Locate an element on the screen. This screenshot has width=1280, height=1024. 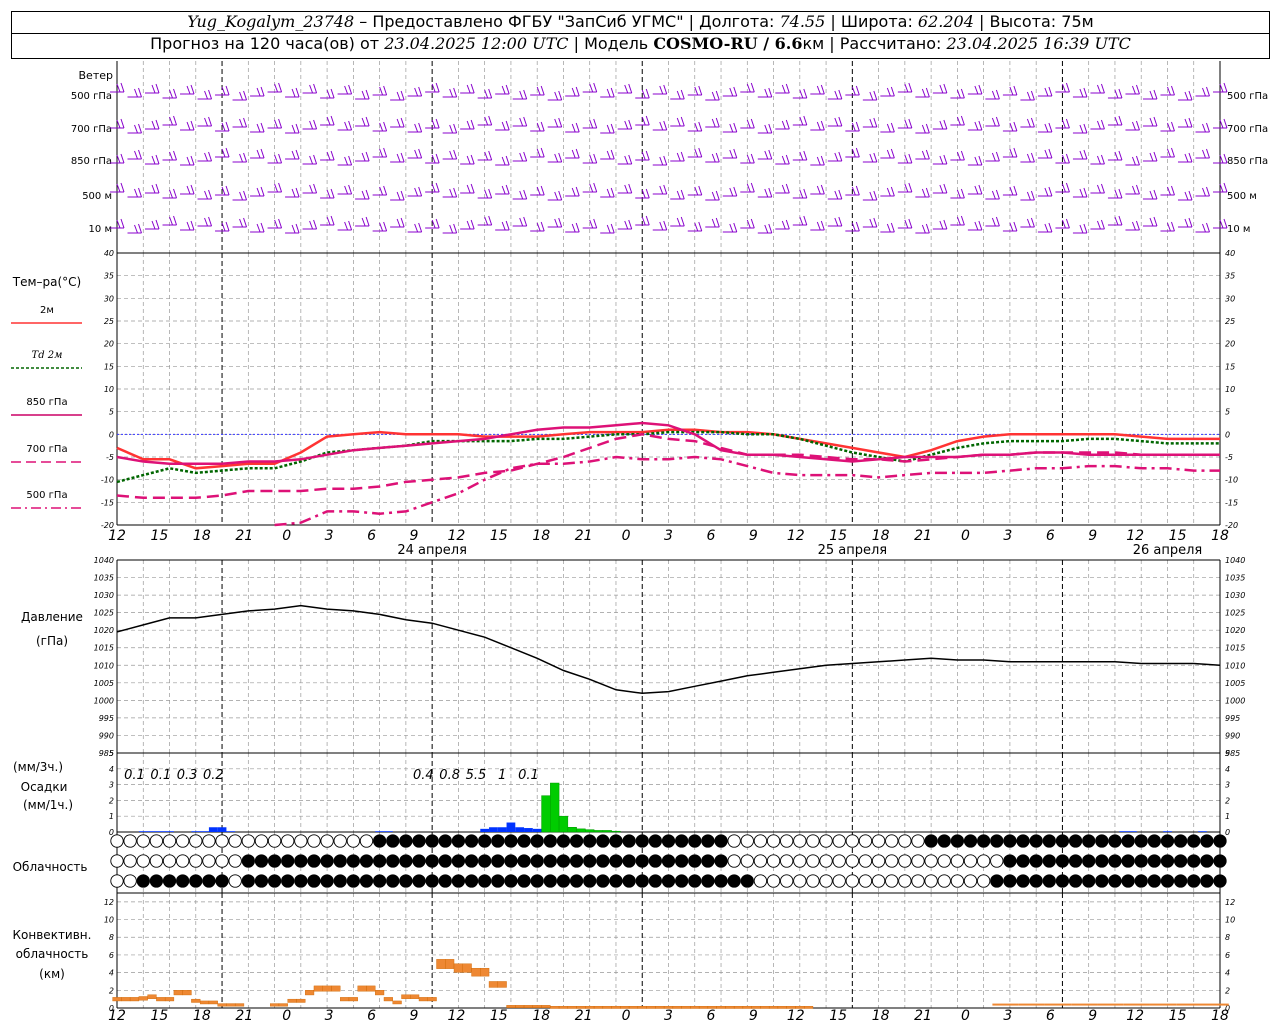
pressure-line is located at coordinates (668, 649).